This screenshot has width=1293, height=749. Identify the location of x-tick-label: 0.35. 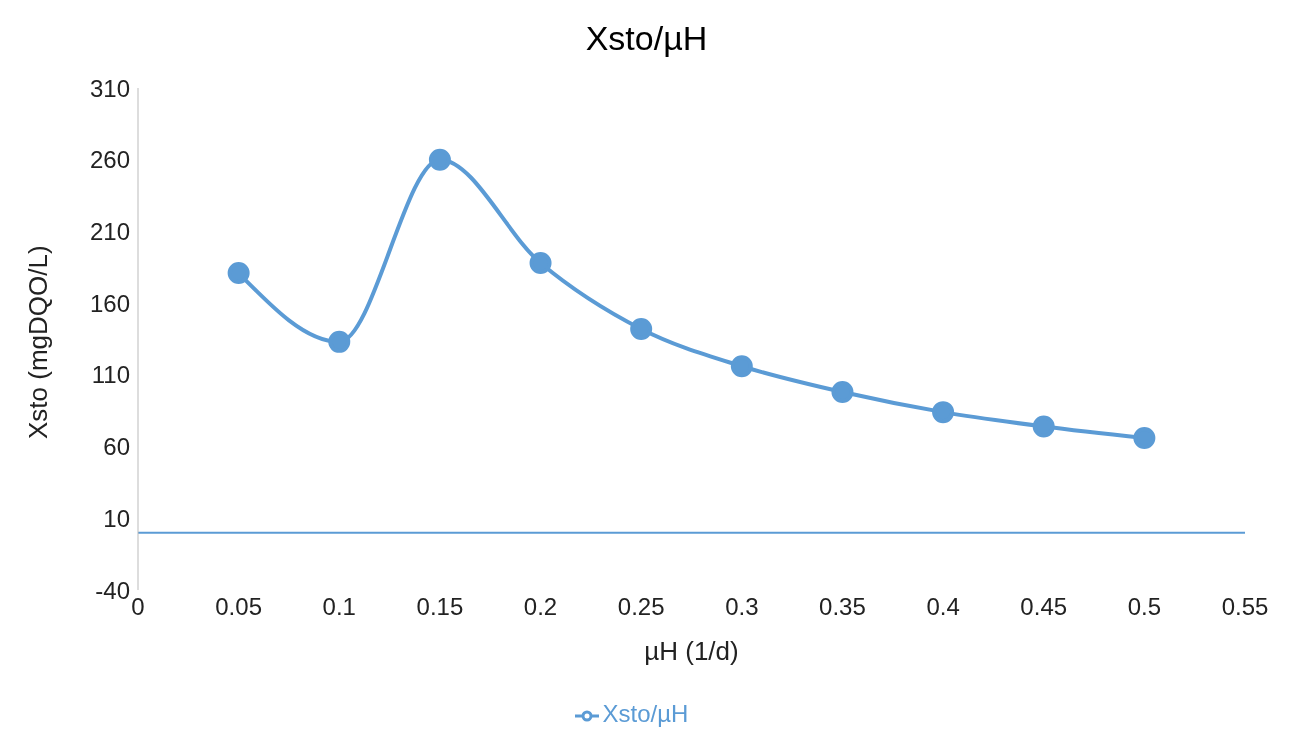
(842, 607).